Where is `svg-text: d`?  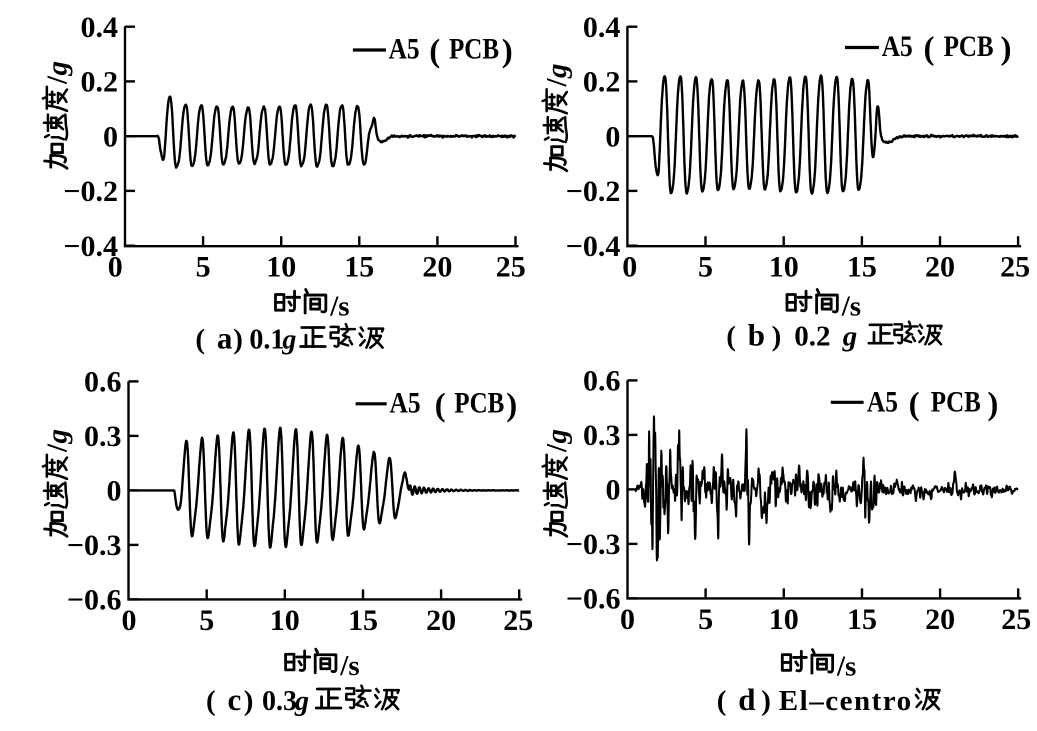 svg-text: d is located at coordinates (746, 699).